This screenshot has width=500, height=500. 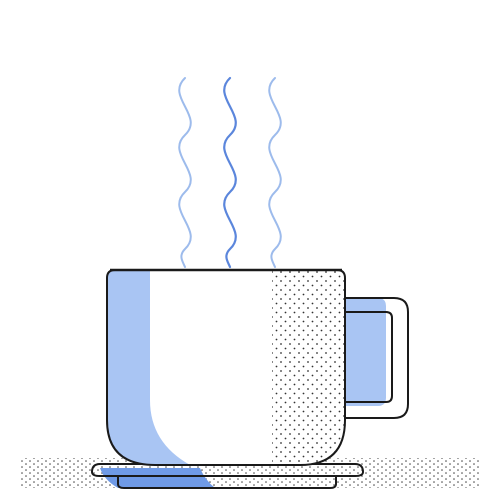 I want to click on cup-stipple-shading, so click(x=308, y=367).